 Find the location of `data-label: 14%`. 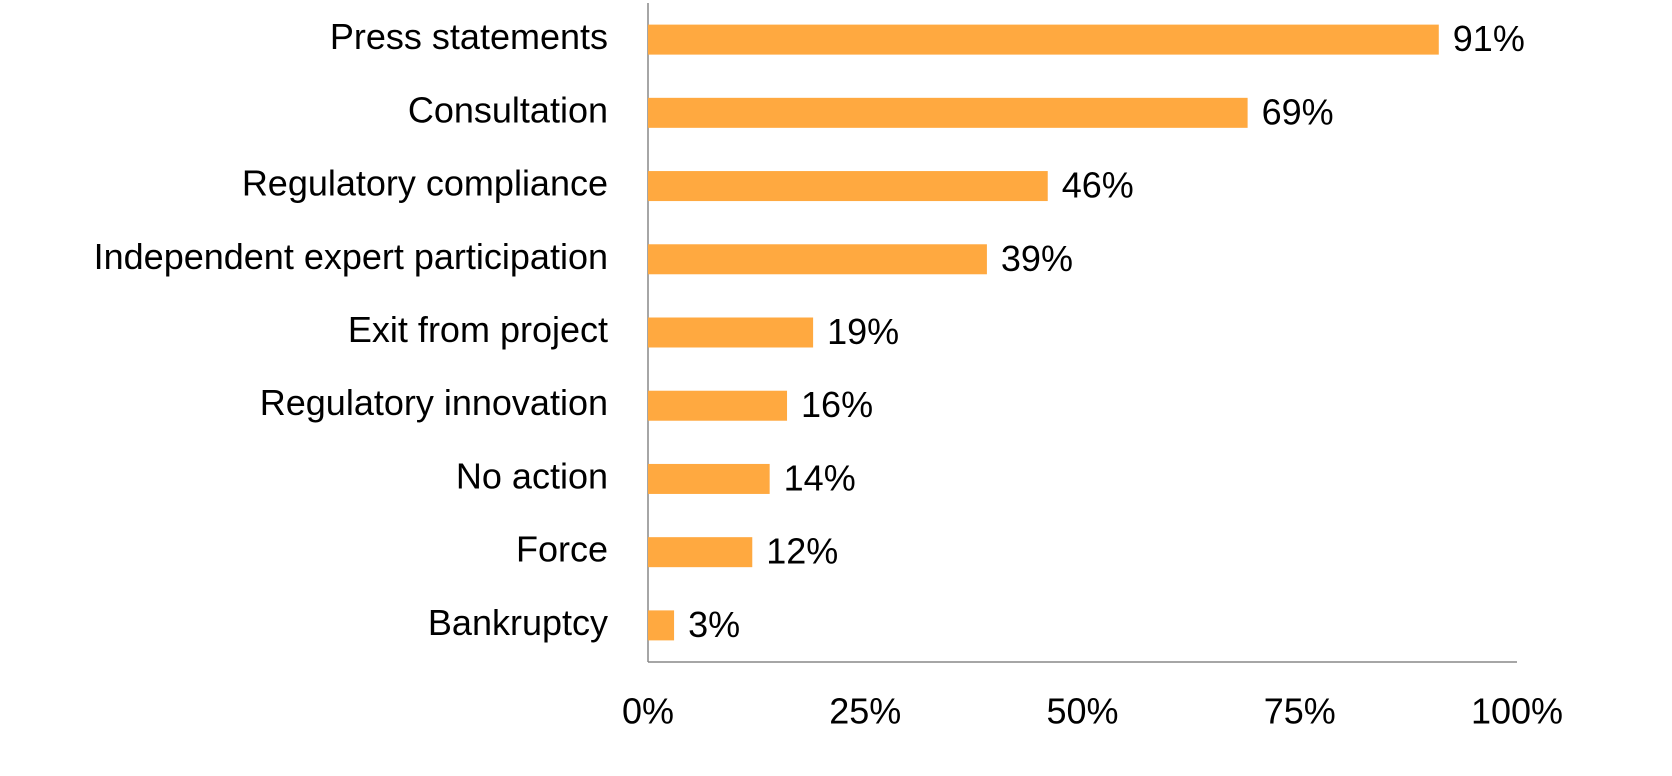

data-label: 14% is located at coordinates (820, 477).